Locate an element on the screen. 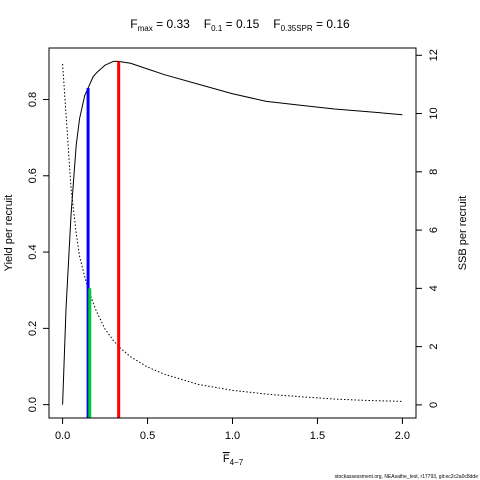 This screenshot has width=480, height=480. x-tick-label: 0.0 is located at coordinates (62, 436).